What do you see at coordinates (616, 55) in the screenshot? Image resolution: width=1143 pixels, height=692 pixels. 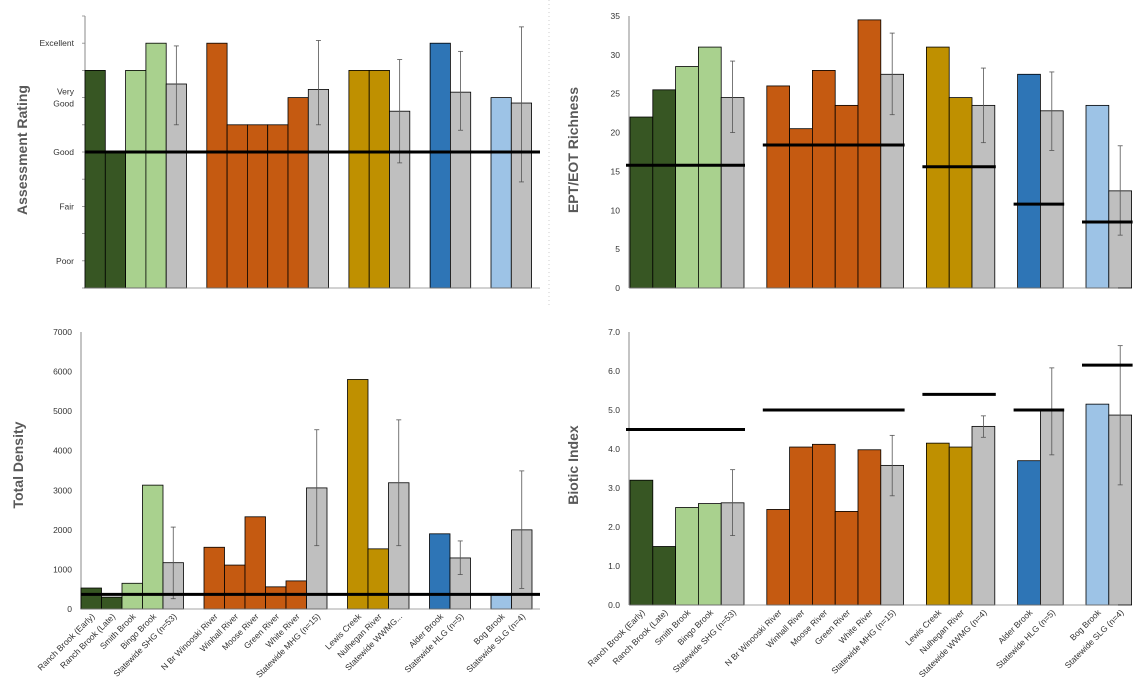 I see `y-tick-label: 30` at bounding box center [616, 55].